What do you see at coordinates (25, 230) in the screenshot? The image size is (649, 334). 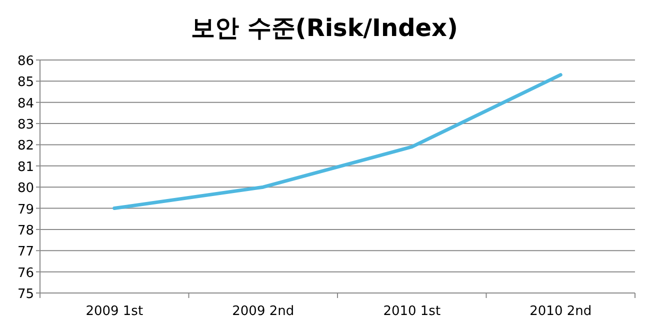 I see `y-tick-label: 78` at bounding box center [25, 230].